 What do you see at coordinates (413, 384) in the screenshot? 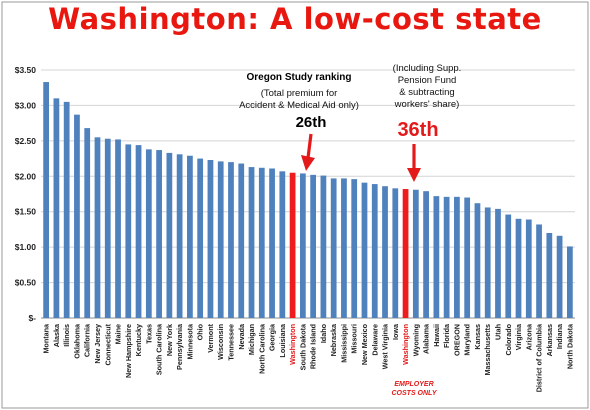
I see `employer-costs-label-1: EMPLOYER` at bounding box center [413, 384].